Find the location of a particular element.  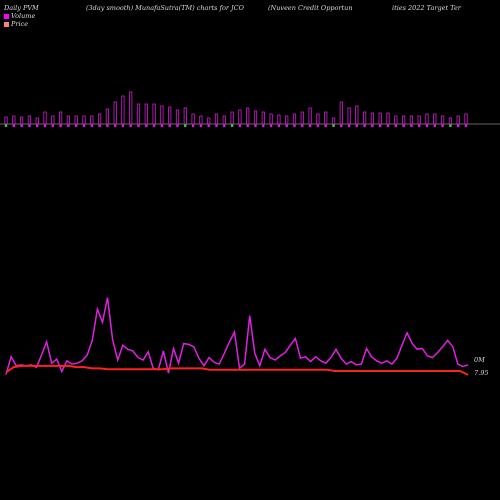

legend-price-swatch is located at coordinates (6, 24).